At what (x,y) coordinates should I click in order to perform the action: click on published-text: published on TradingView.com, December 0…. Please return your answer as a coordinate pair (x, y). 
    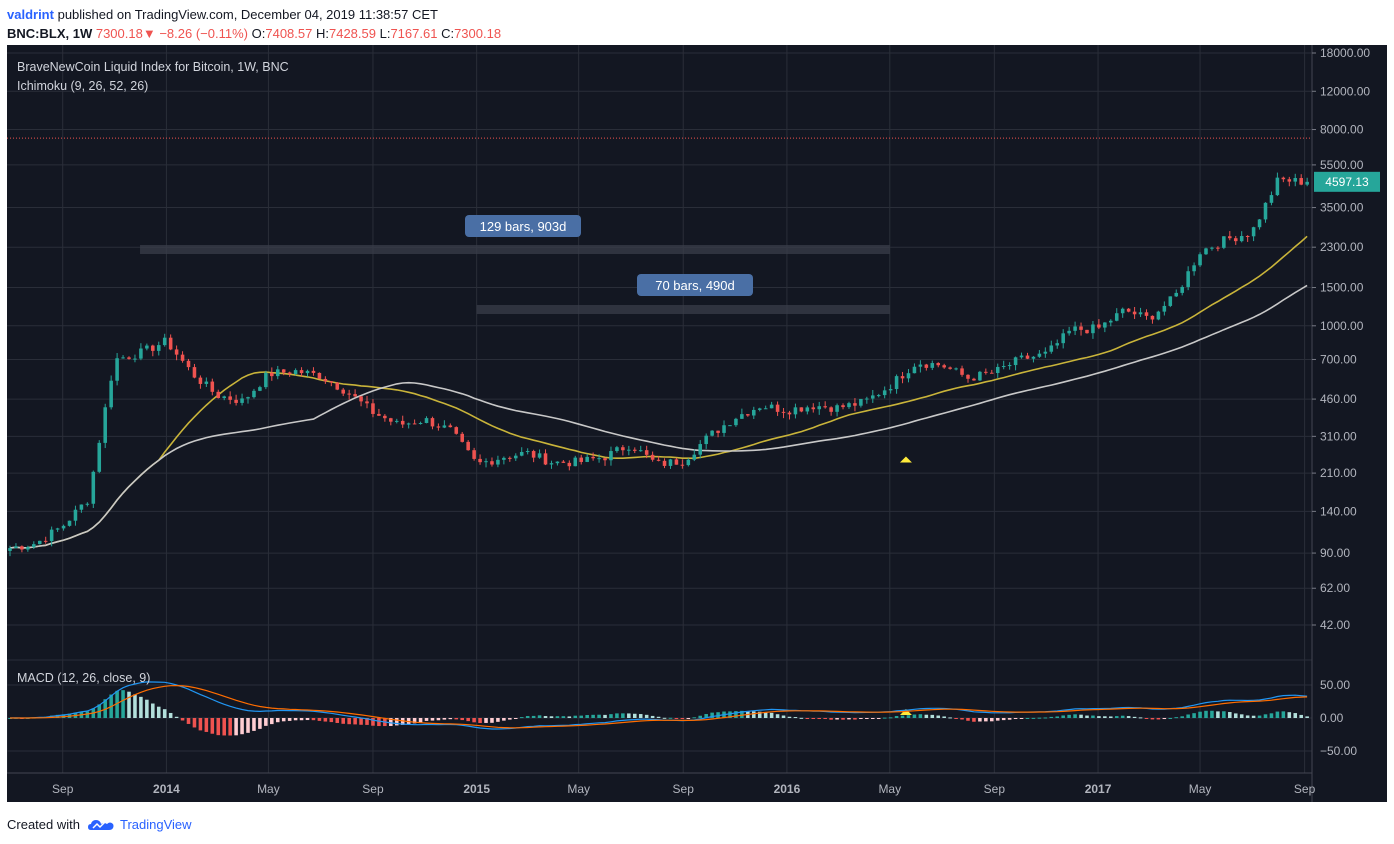
    Looking at the image, I should click on (247, 14).